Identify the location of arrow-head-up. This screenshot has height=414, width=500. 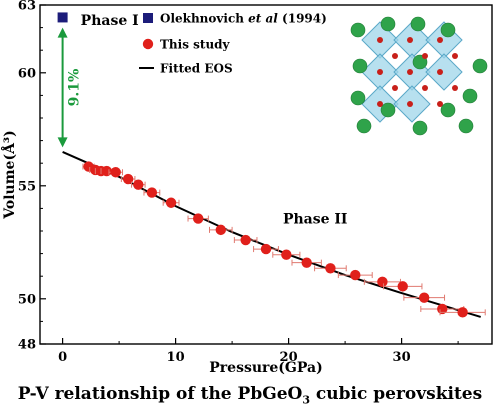
(62, 32).